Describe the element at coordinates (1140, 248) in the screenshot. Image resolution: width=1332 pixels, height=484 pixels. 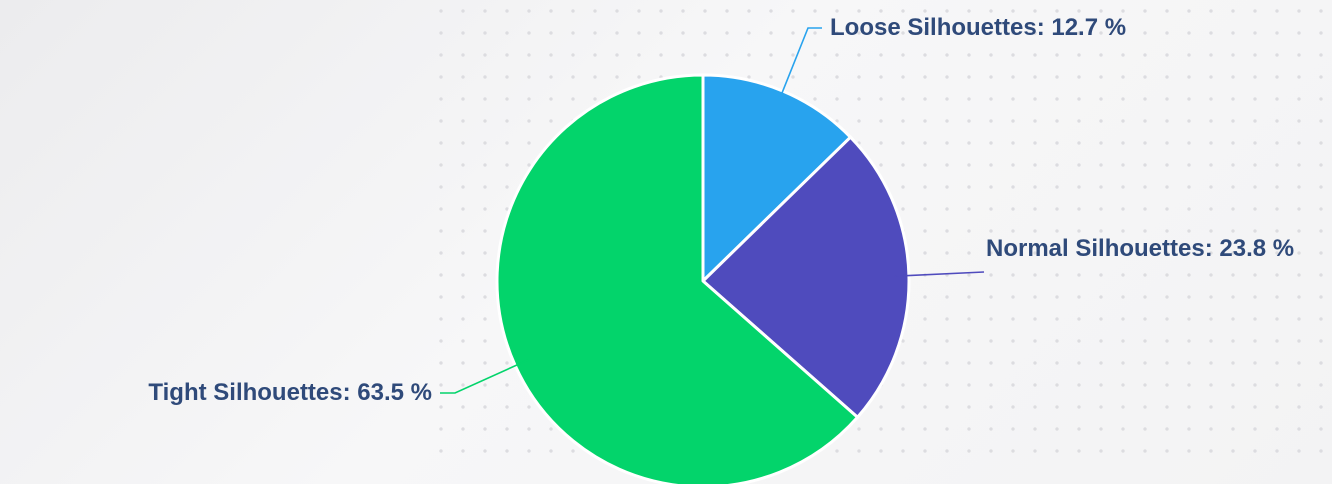
I see `slice-label: Normal Silhouettes: 23.8 %` at that location.